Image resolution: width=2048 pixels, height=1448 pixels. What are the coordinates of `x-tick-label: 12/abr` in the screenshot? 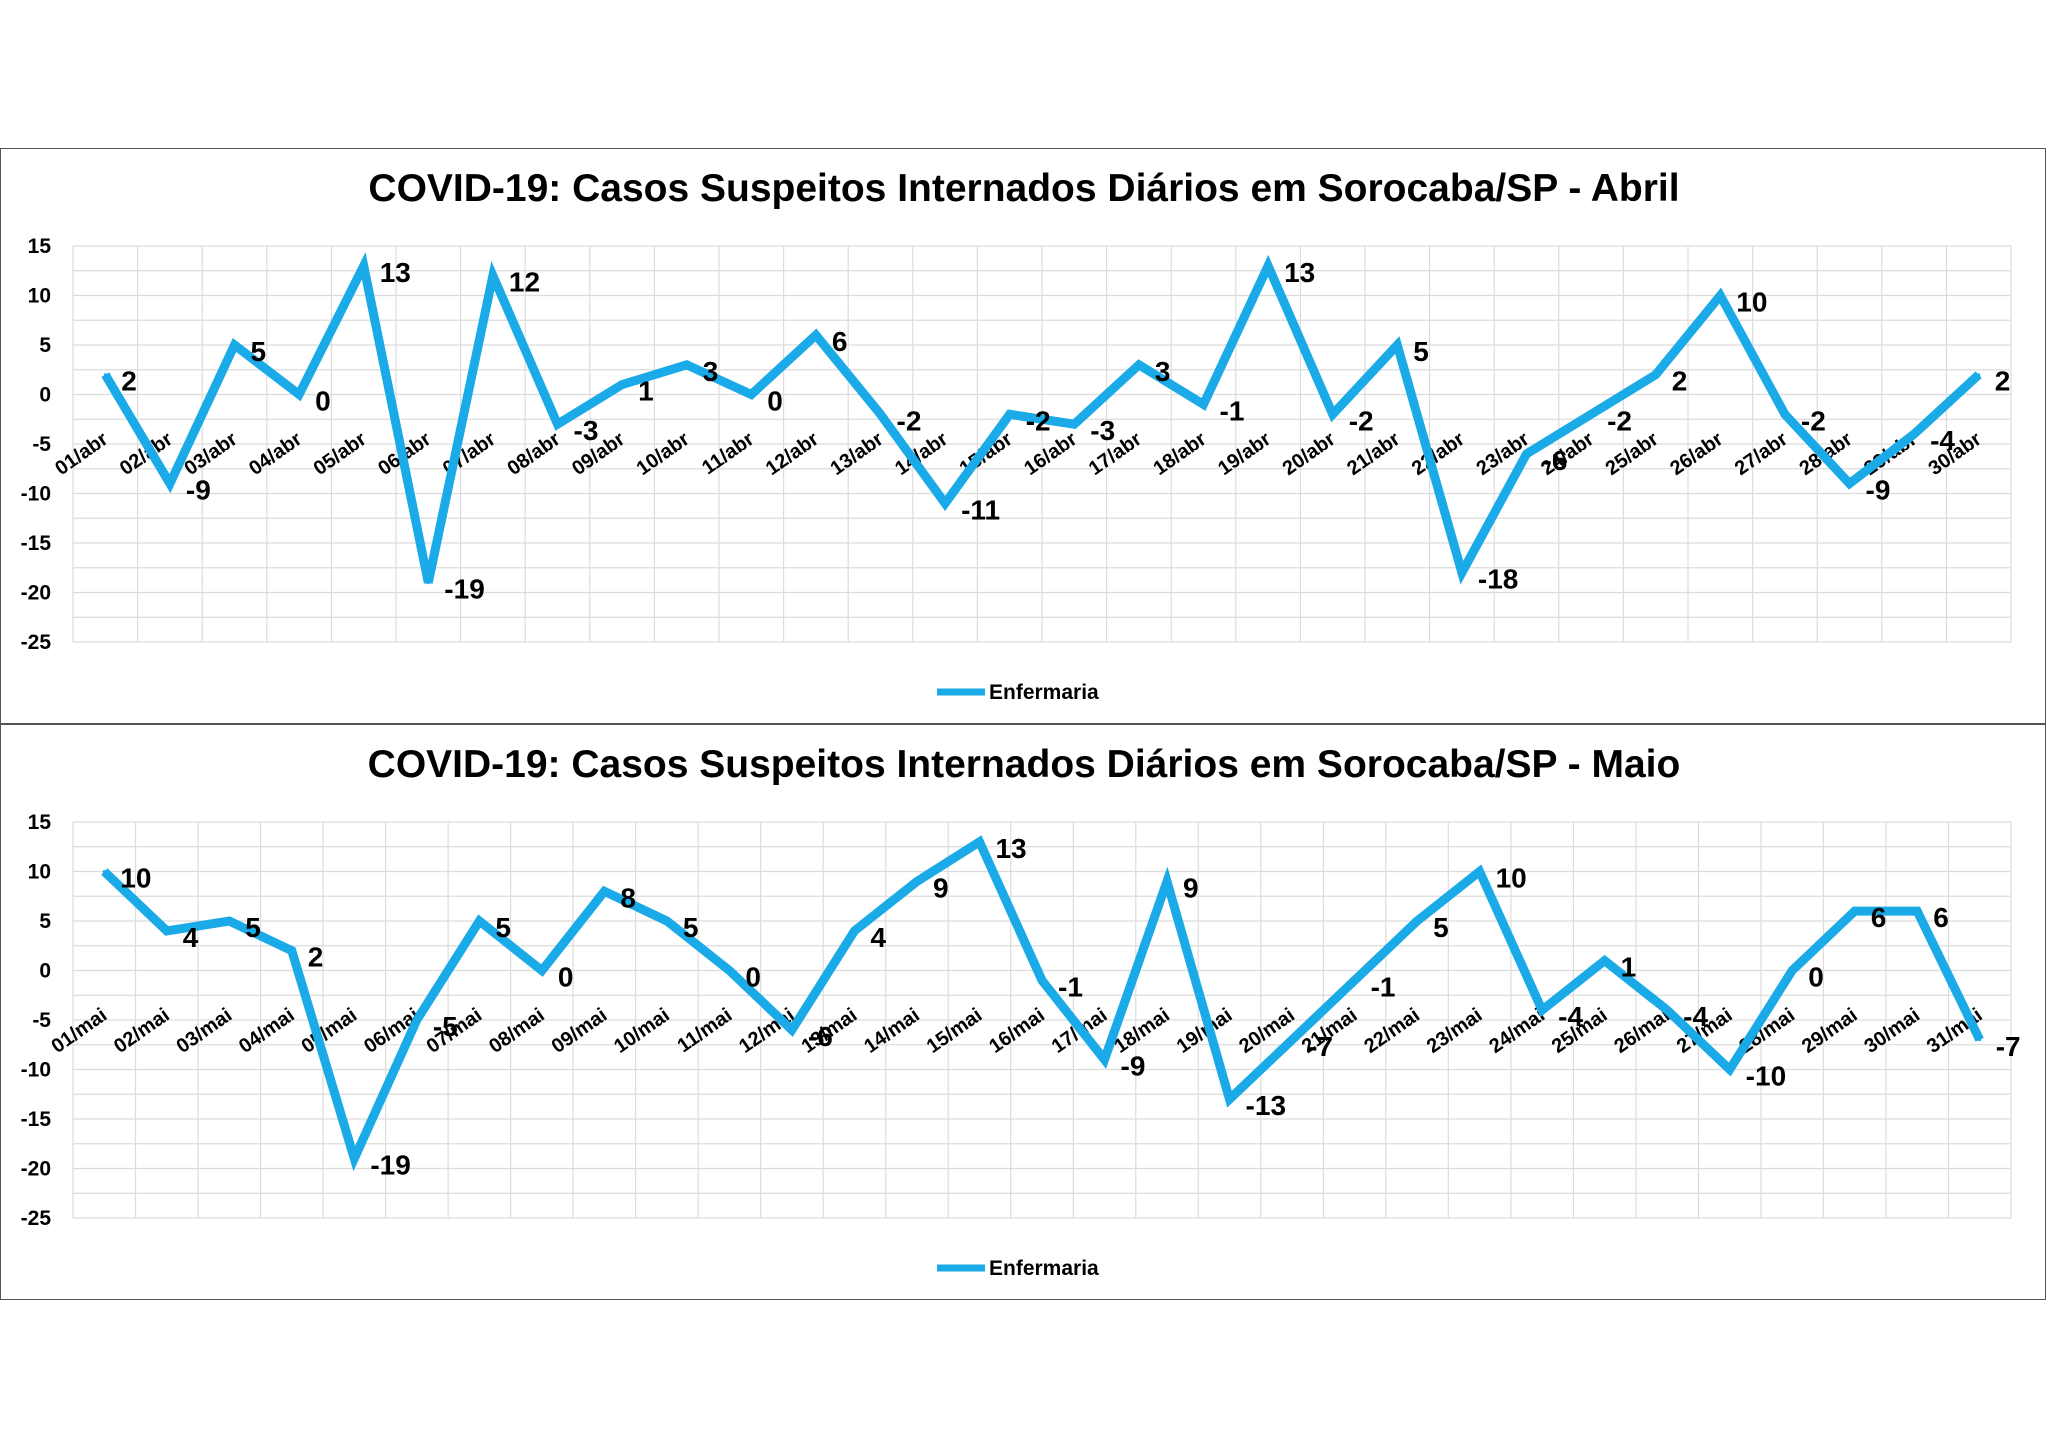 It's located at (792, 454).